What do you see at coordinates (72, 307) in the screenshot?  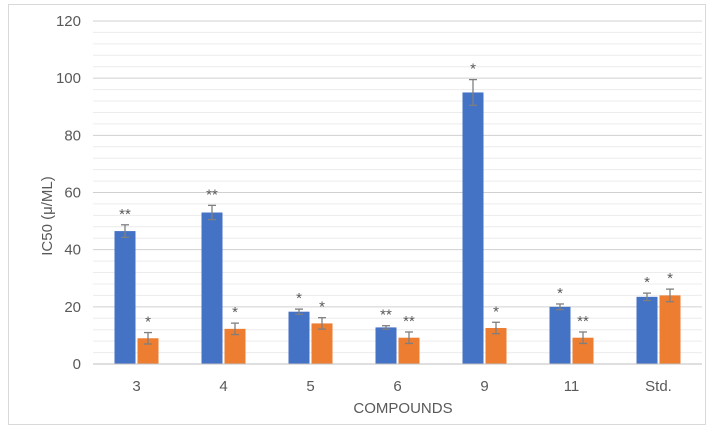 I see `y-tick-label: 20` at bounding box center [72, 307].